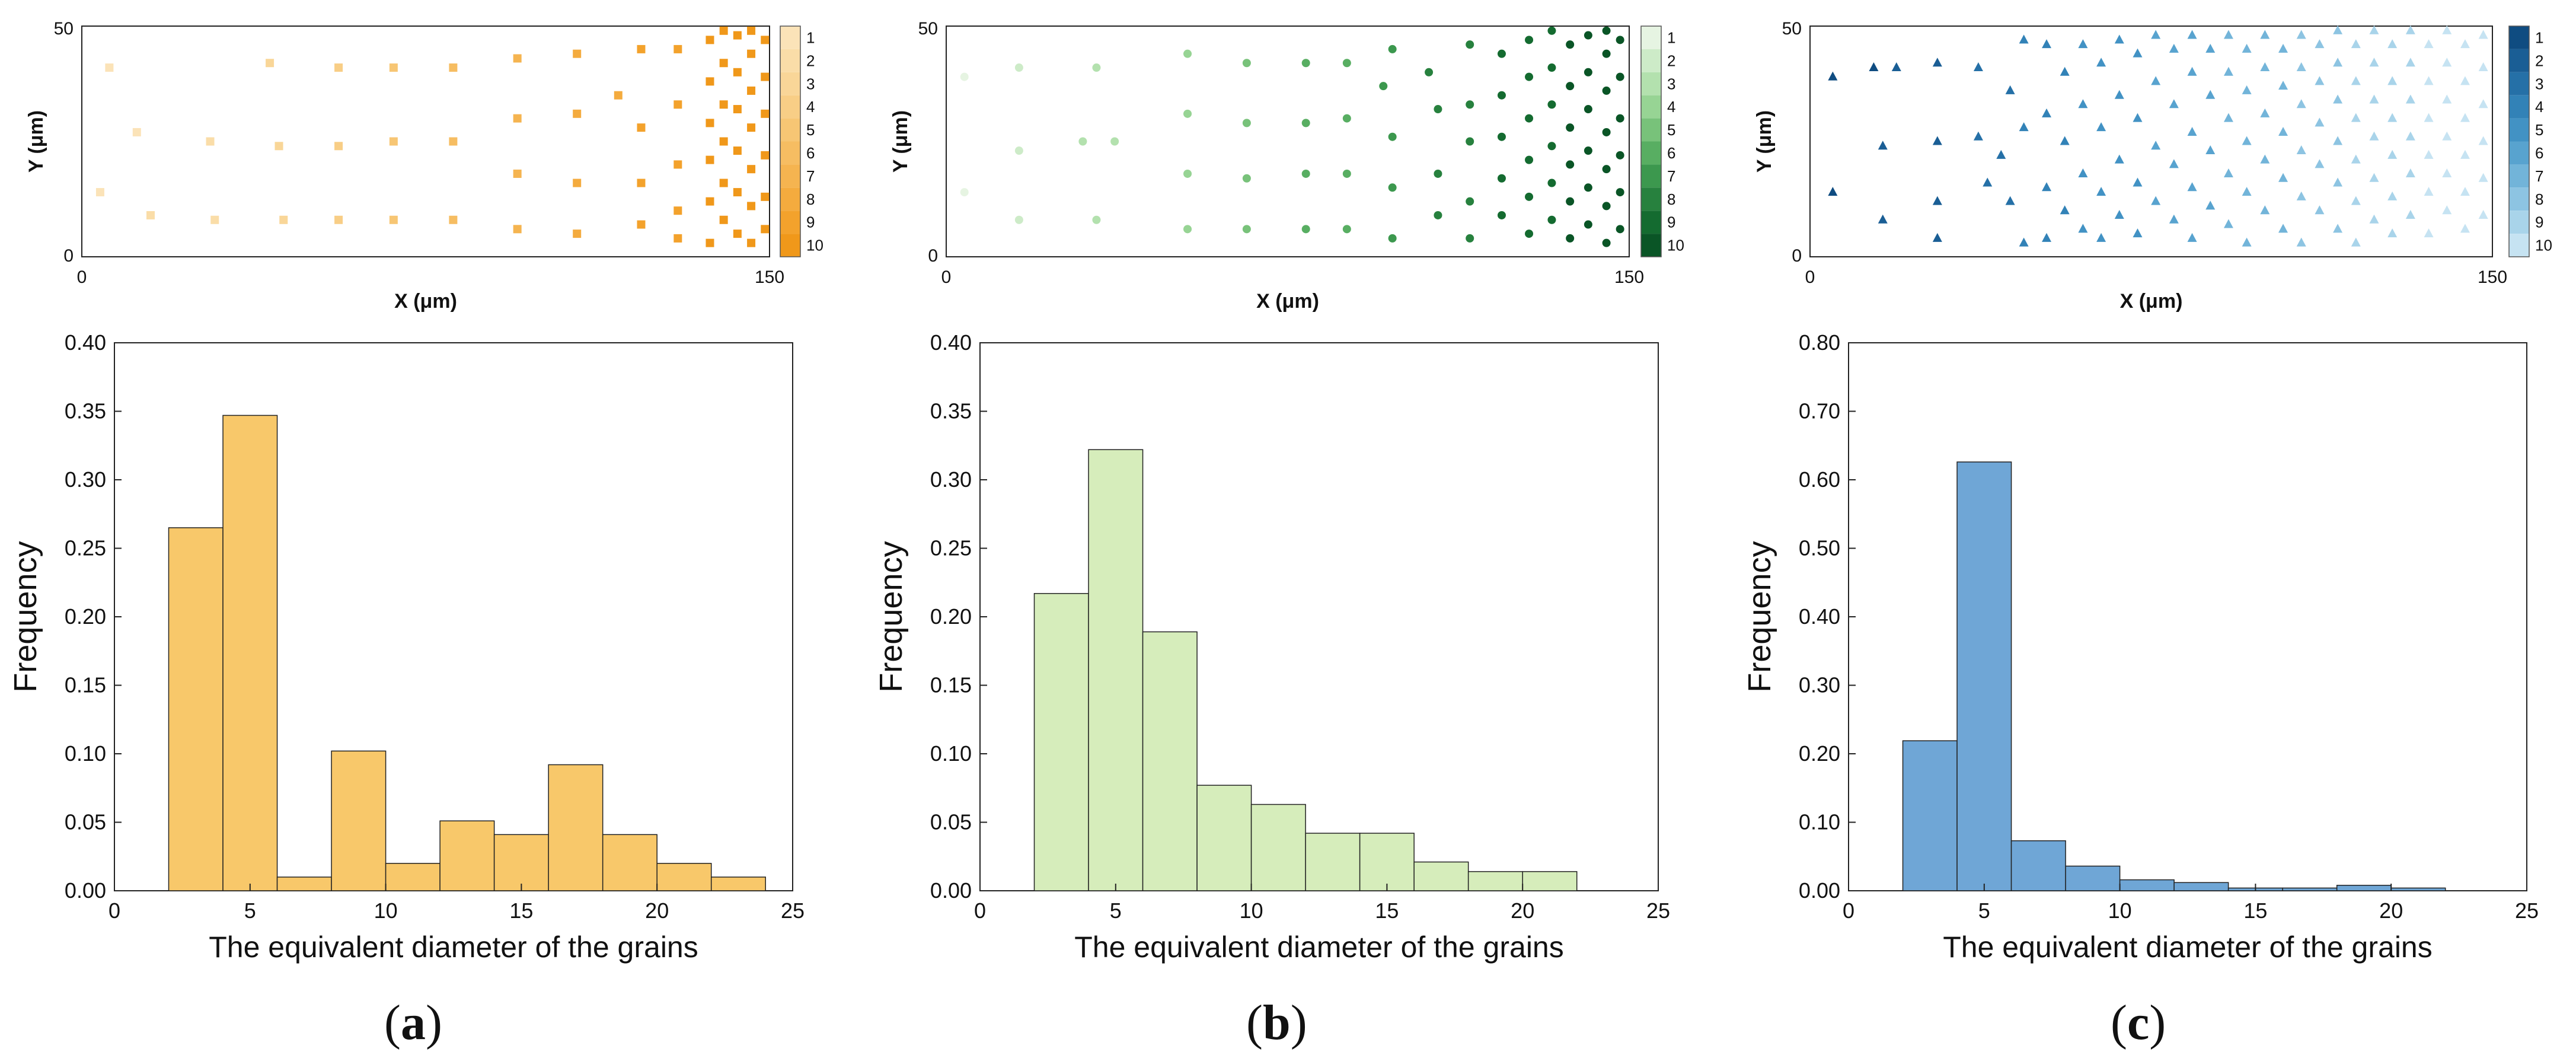  What do you see at coordinates (810, 84) in the screenshot?
I see `colorbar-a-tick: 3` at bounding box center [810, 84].